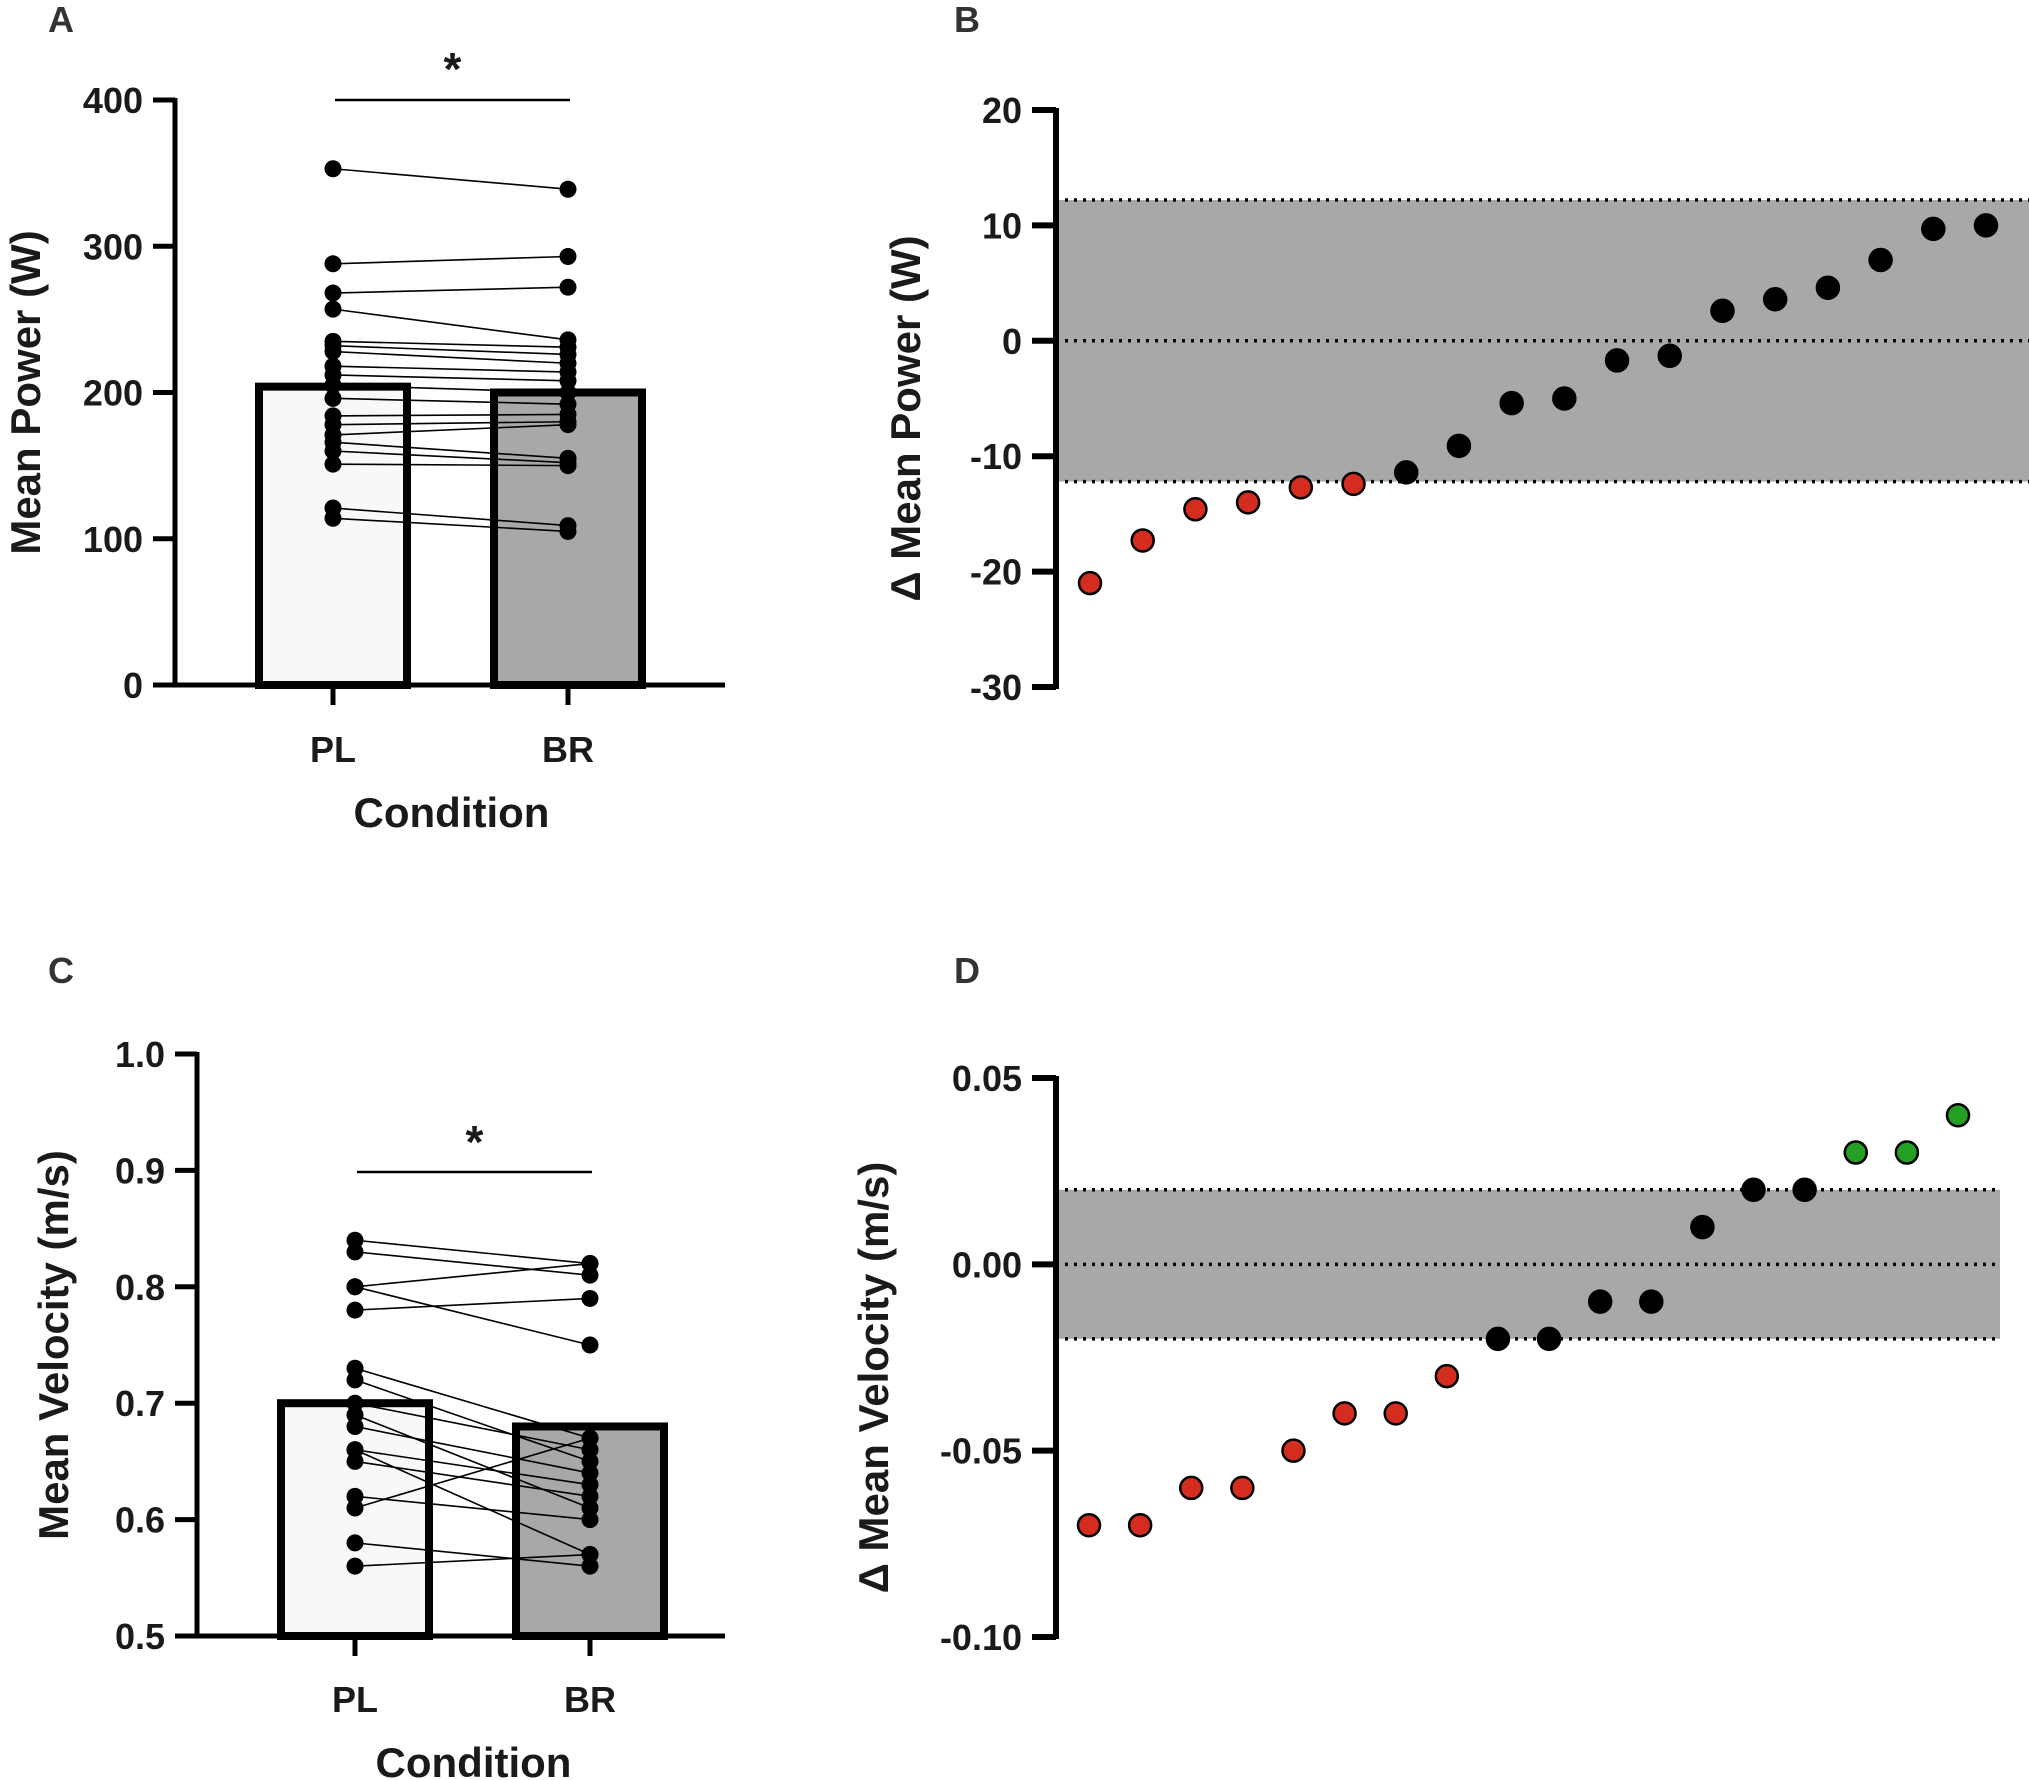 This screenshot has height=1780, width=2029. Describe the element at coordinates (53, 1345) in the screenshot. I see `y-axis-title: Mean Velocity (m/s)` at that location.